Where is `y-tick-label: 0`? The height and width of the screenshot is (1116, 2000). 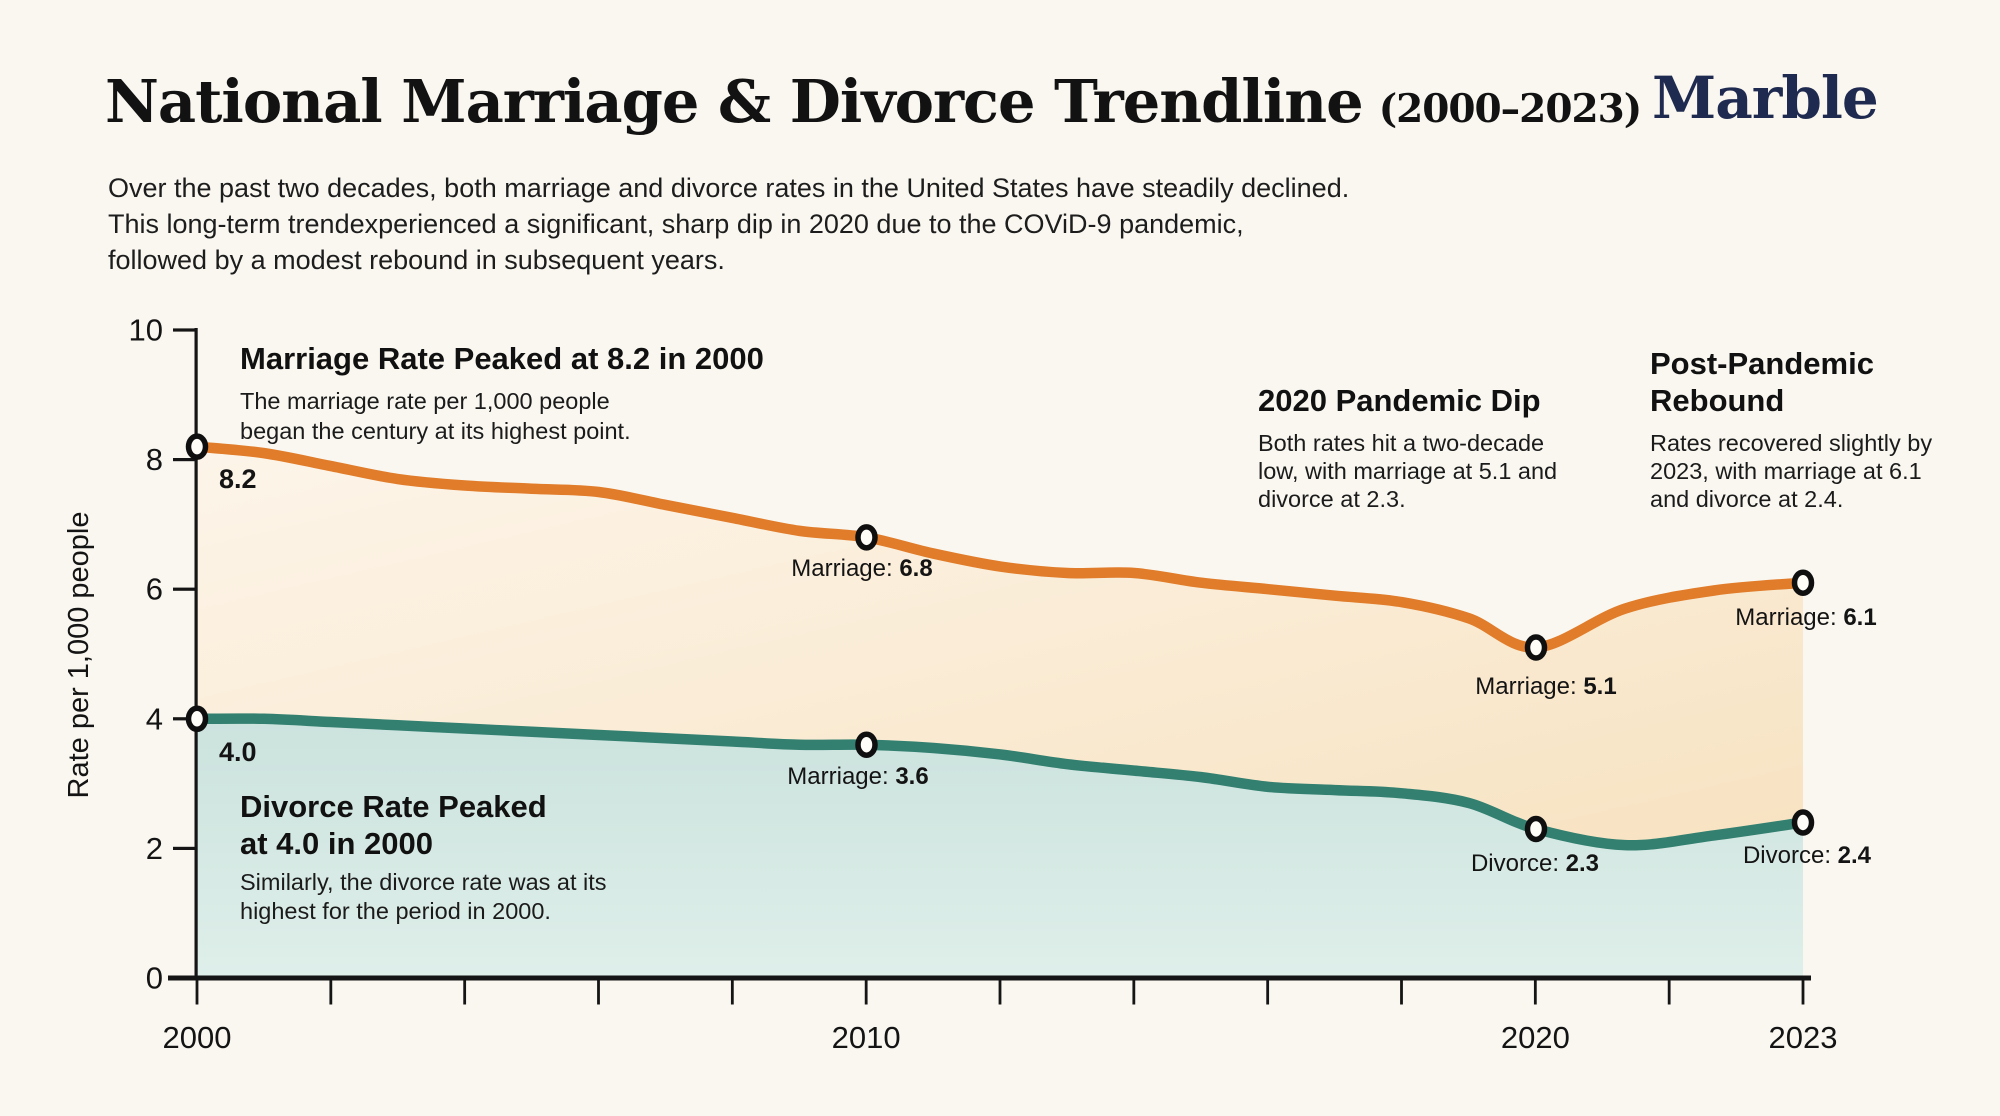
y-tick-label: 0 is located at coordinates (154, 978).